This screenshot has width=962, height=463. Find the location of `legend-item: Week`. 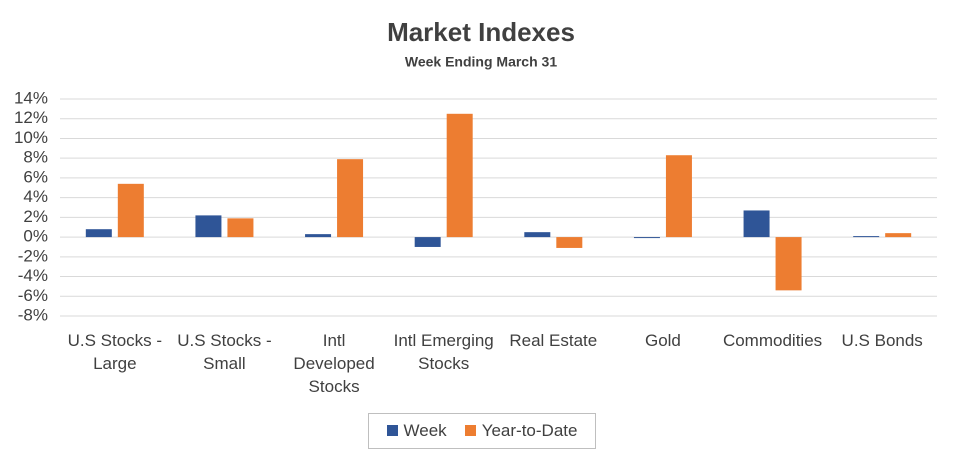

legend-item: Week is located at coordinates (416, 431).